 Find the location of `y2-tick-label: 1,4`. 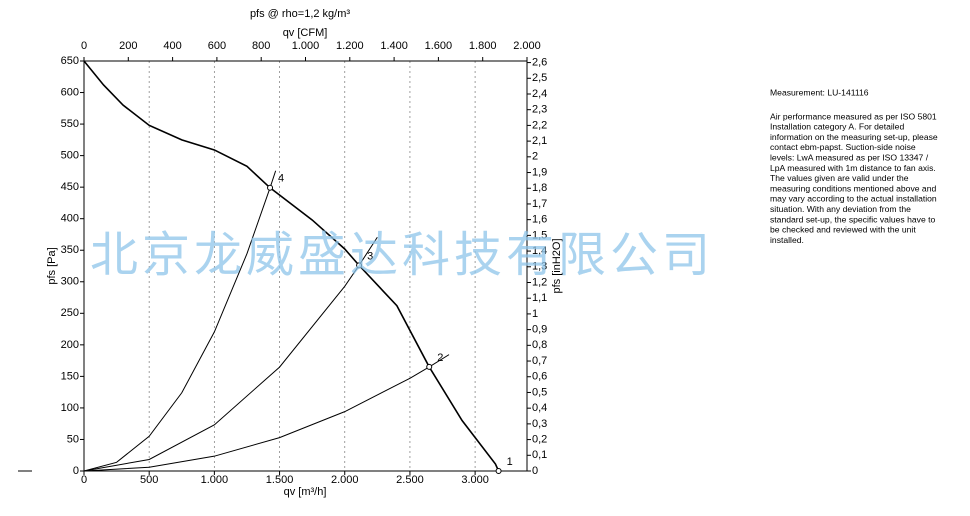

y2-tick-label: 1,4 is located at coordinates (539, 251).